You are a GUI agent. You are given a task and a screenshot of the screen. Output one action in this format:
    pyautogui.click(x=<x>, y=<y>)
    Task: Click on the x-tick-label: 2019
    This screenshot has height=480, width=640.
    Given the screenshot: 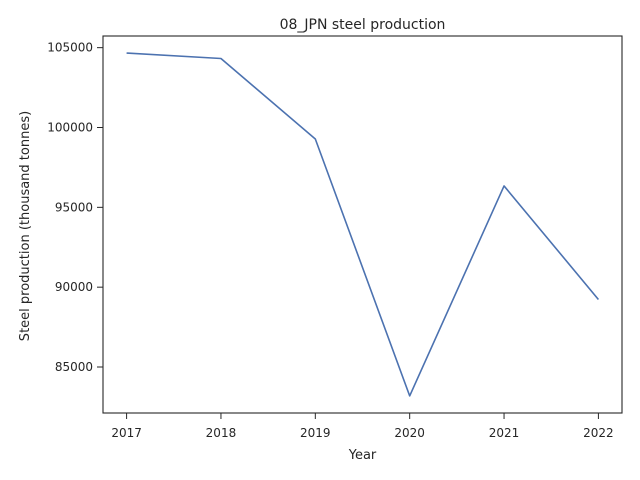 What is the action you would take?
    pyautogui.click(x=315, y=433)
    